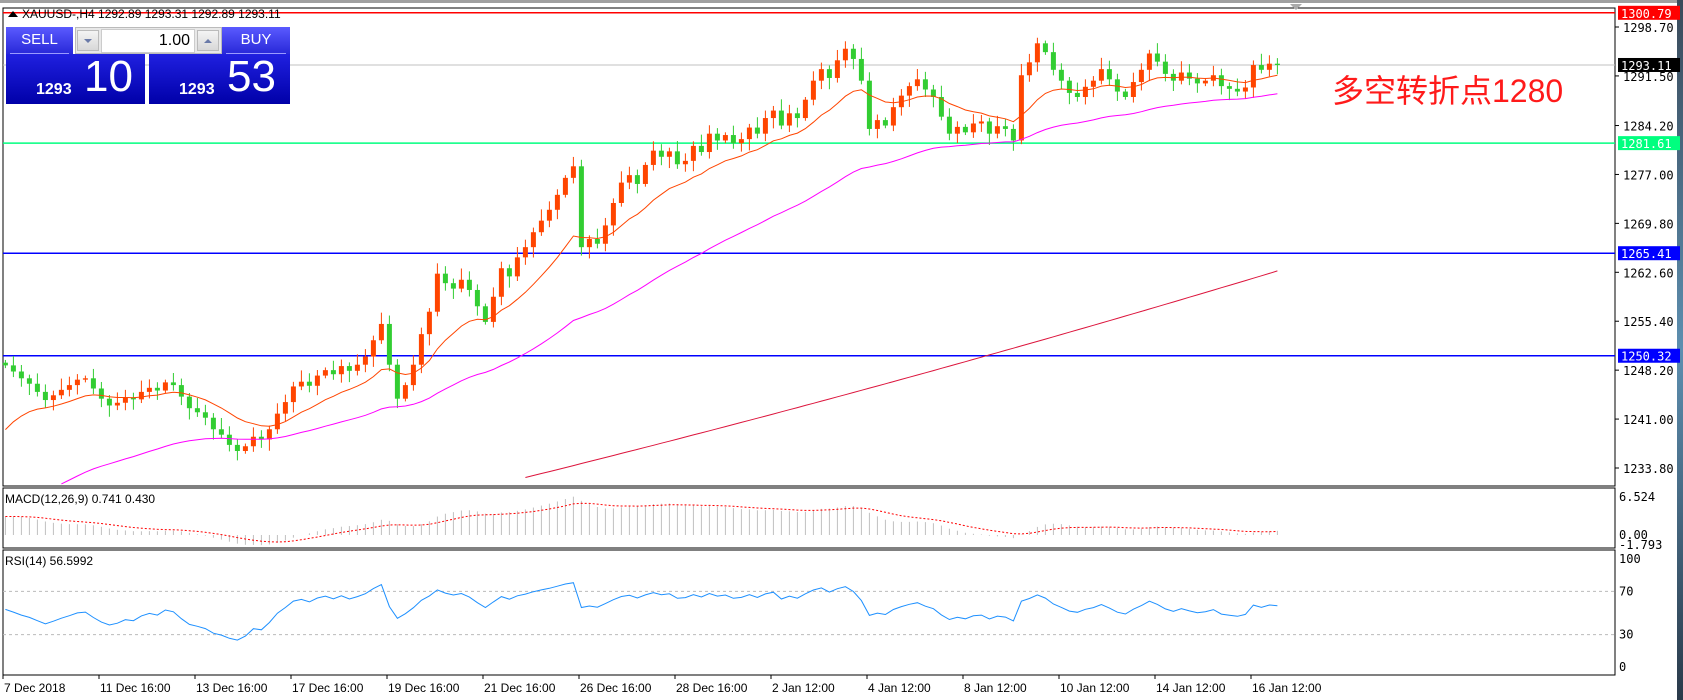 The height and width of the screenshot is (700, 1683). I want to click on macd-tick-label: 0.00, so click(1633, 535).